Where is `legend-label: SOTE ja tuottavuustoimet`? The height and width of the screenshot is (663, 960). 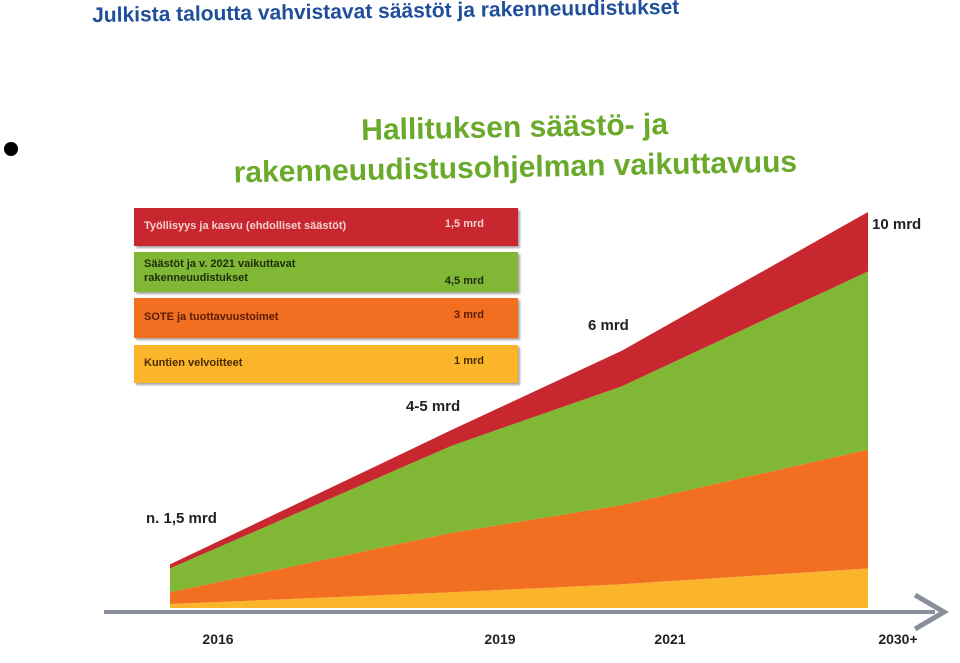 legend-label: SOTE ja tuottavuustoimet is located at coordinates (211, 317).